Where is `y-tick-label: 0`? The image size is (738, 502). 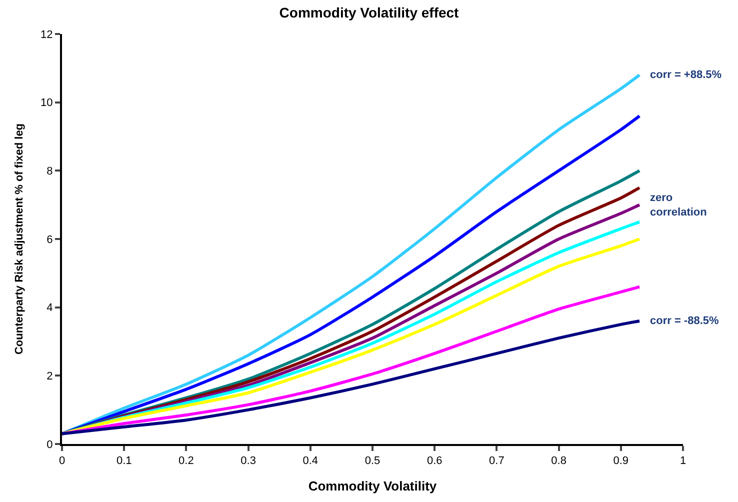
y-tick-label: 0 is located at coordinates (49, 444).